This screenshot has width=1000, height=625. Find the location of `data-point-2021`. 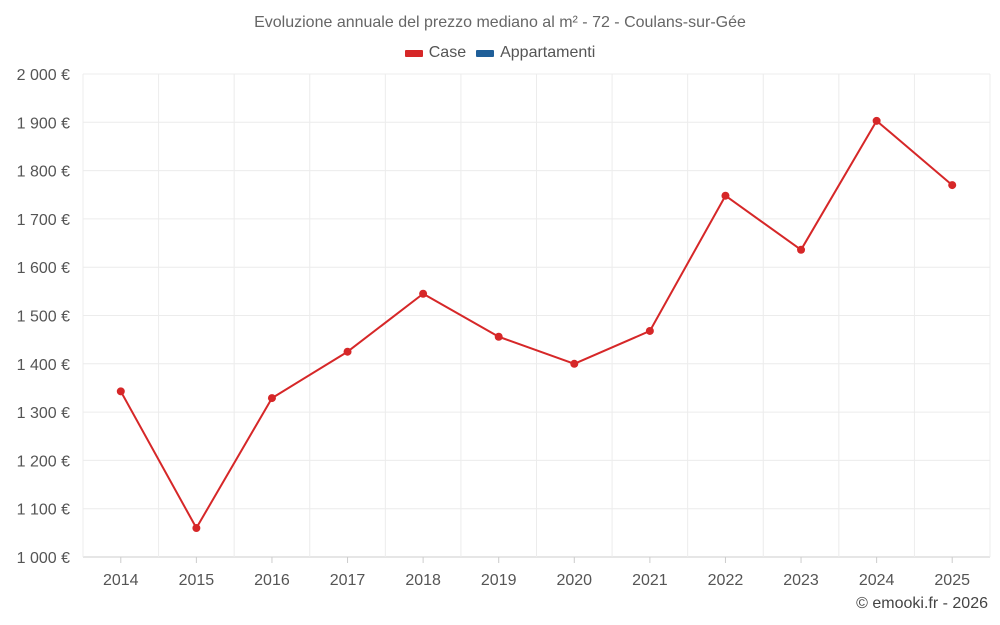

data-point-2021 is located at coordinates (649, 330).